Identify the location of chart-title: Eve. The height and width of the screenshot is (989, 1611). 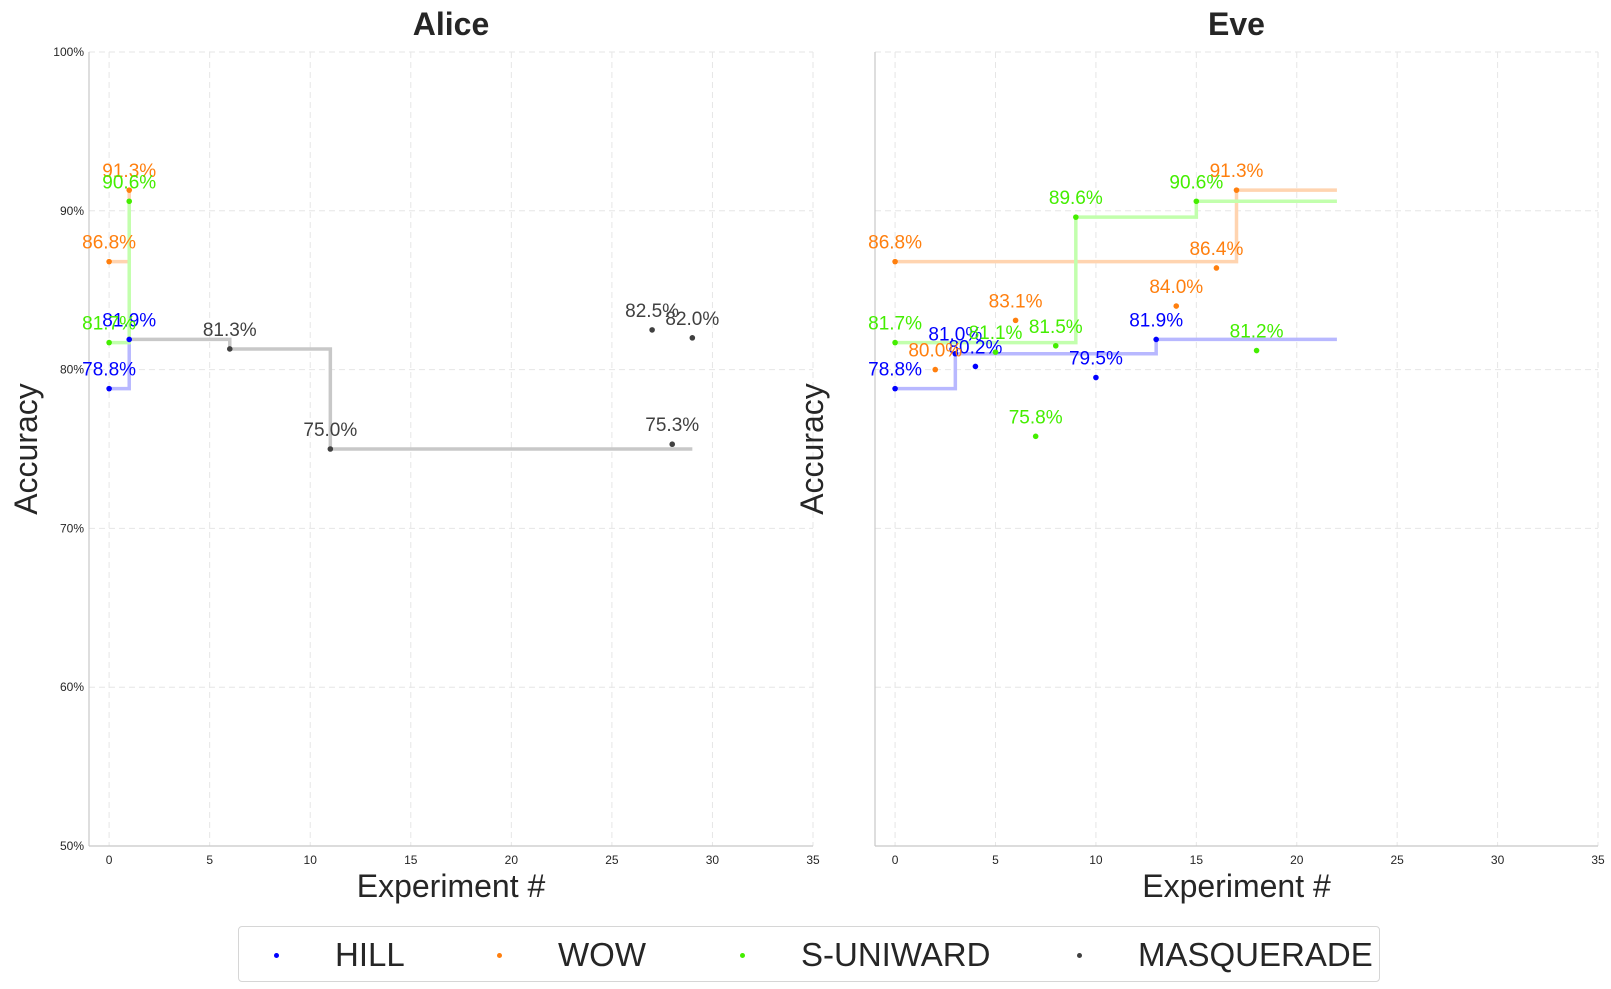
(1236, 24).